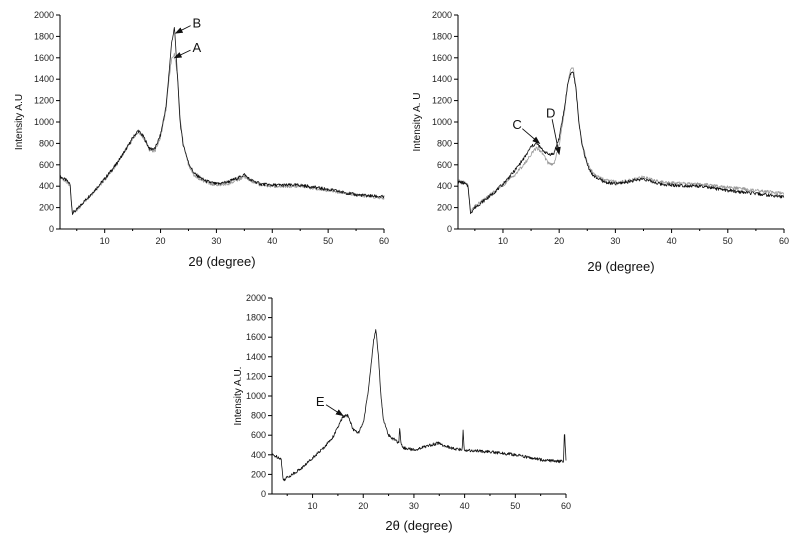 The height and width of the screenshot is (540, 800). I want to click on panel-1-x-axis-label: 2θ (degree), so click(221, 261).